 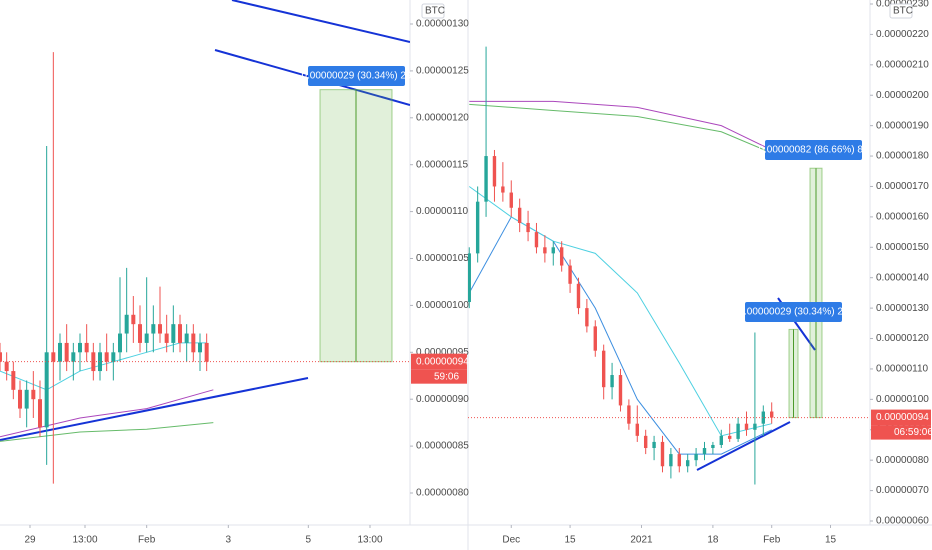 What do you see at coordinates (902, 490) in the screenshot?
I see `y-tick-label: 0.00000070` at bounding box center [902, 490].